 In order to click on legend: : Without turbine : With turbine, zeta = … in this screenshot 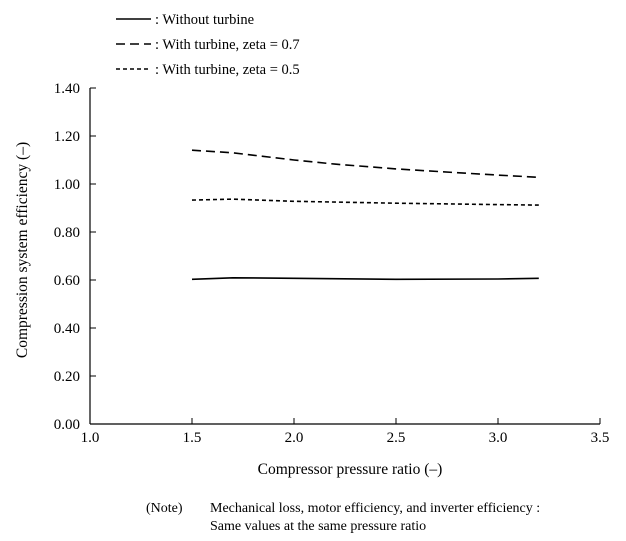, I will do `click(208, 45)`.